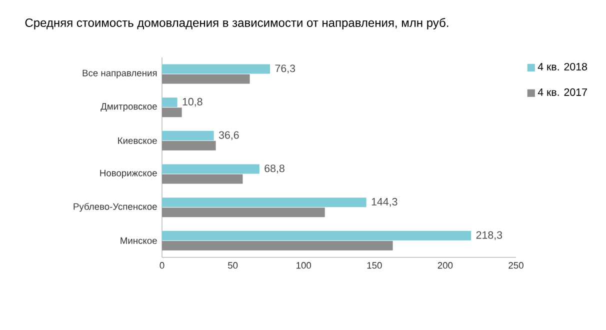  I want to click on data-label: 10,8, so click(192, 102).